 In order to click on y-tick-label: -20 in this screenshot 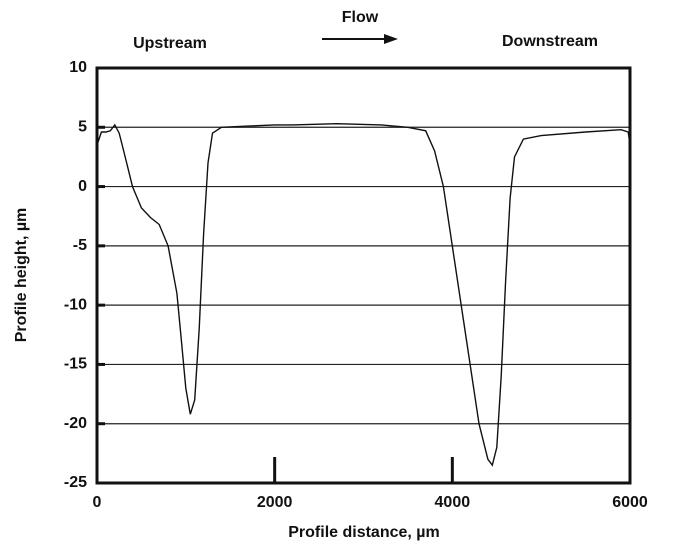, I will do `click(75, 423)`.